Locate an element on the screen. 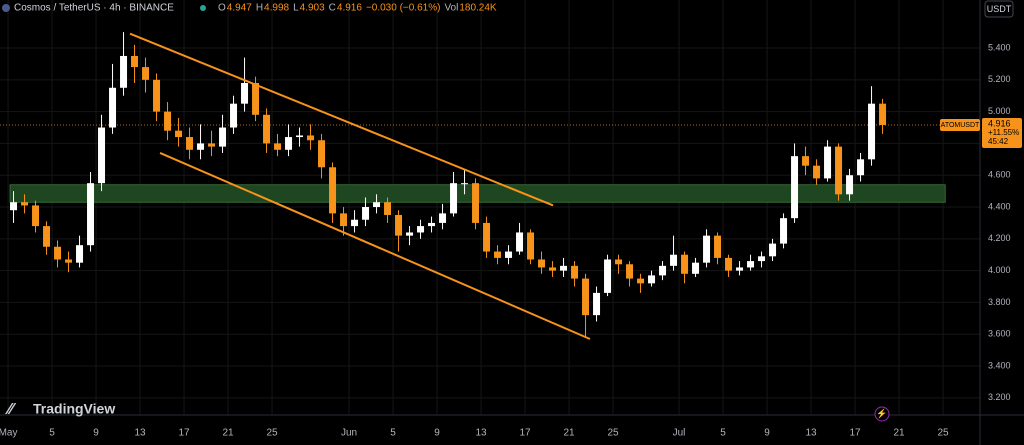 The width and height of the screenshot is (1024, 445). volume-key: Vol is located at coordinates (451, 8).